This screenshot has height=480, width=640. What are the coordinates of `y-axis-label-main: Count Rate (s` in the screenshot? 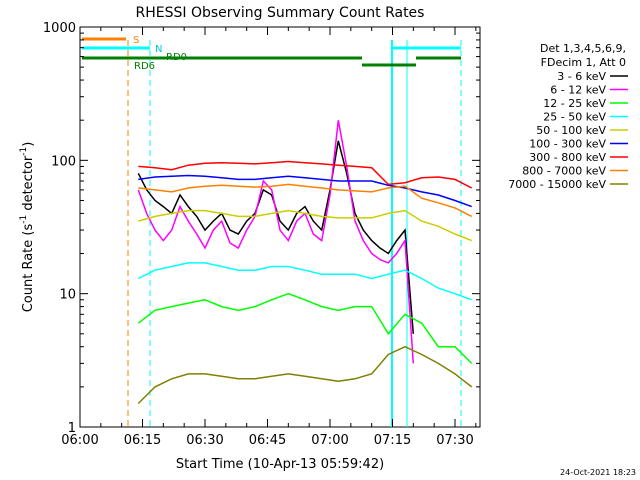 It's located at (28, 268).